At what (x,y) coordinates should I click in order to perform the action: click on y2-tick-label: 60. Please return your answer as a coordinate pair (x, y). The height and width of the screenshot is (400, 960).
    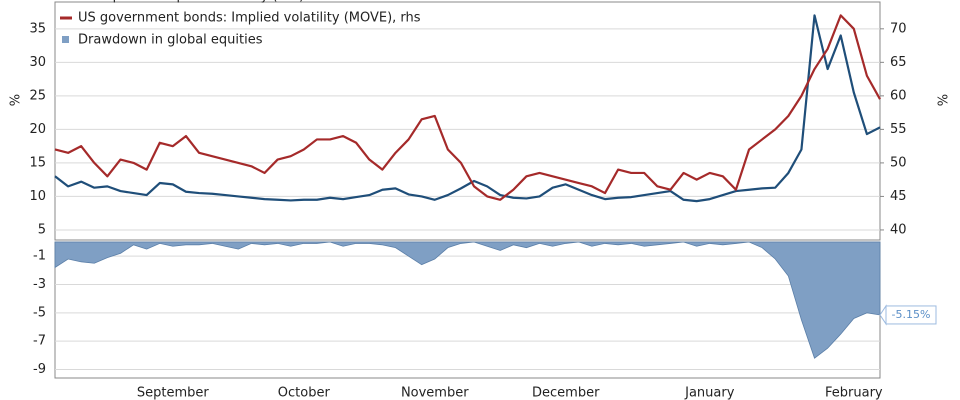
    Looking at the image, I should click on (898, 95).